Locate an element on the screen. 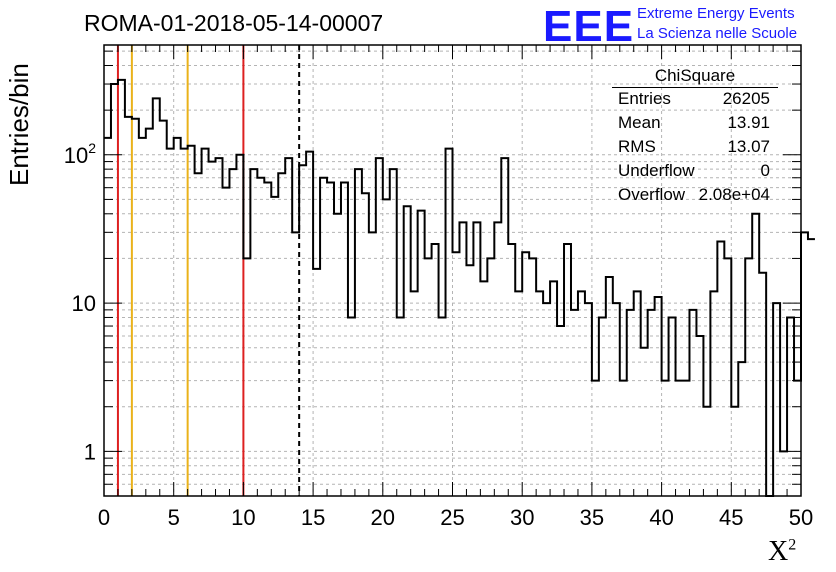  x-tick-label: 0 is located at coordinates (104, 517).